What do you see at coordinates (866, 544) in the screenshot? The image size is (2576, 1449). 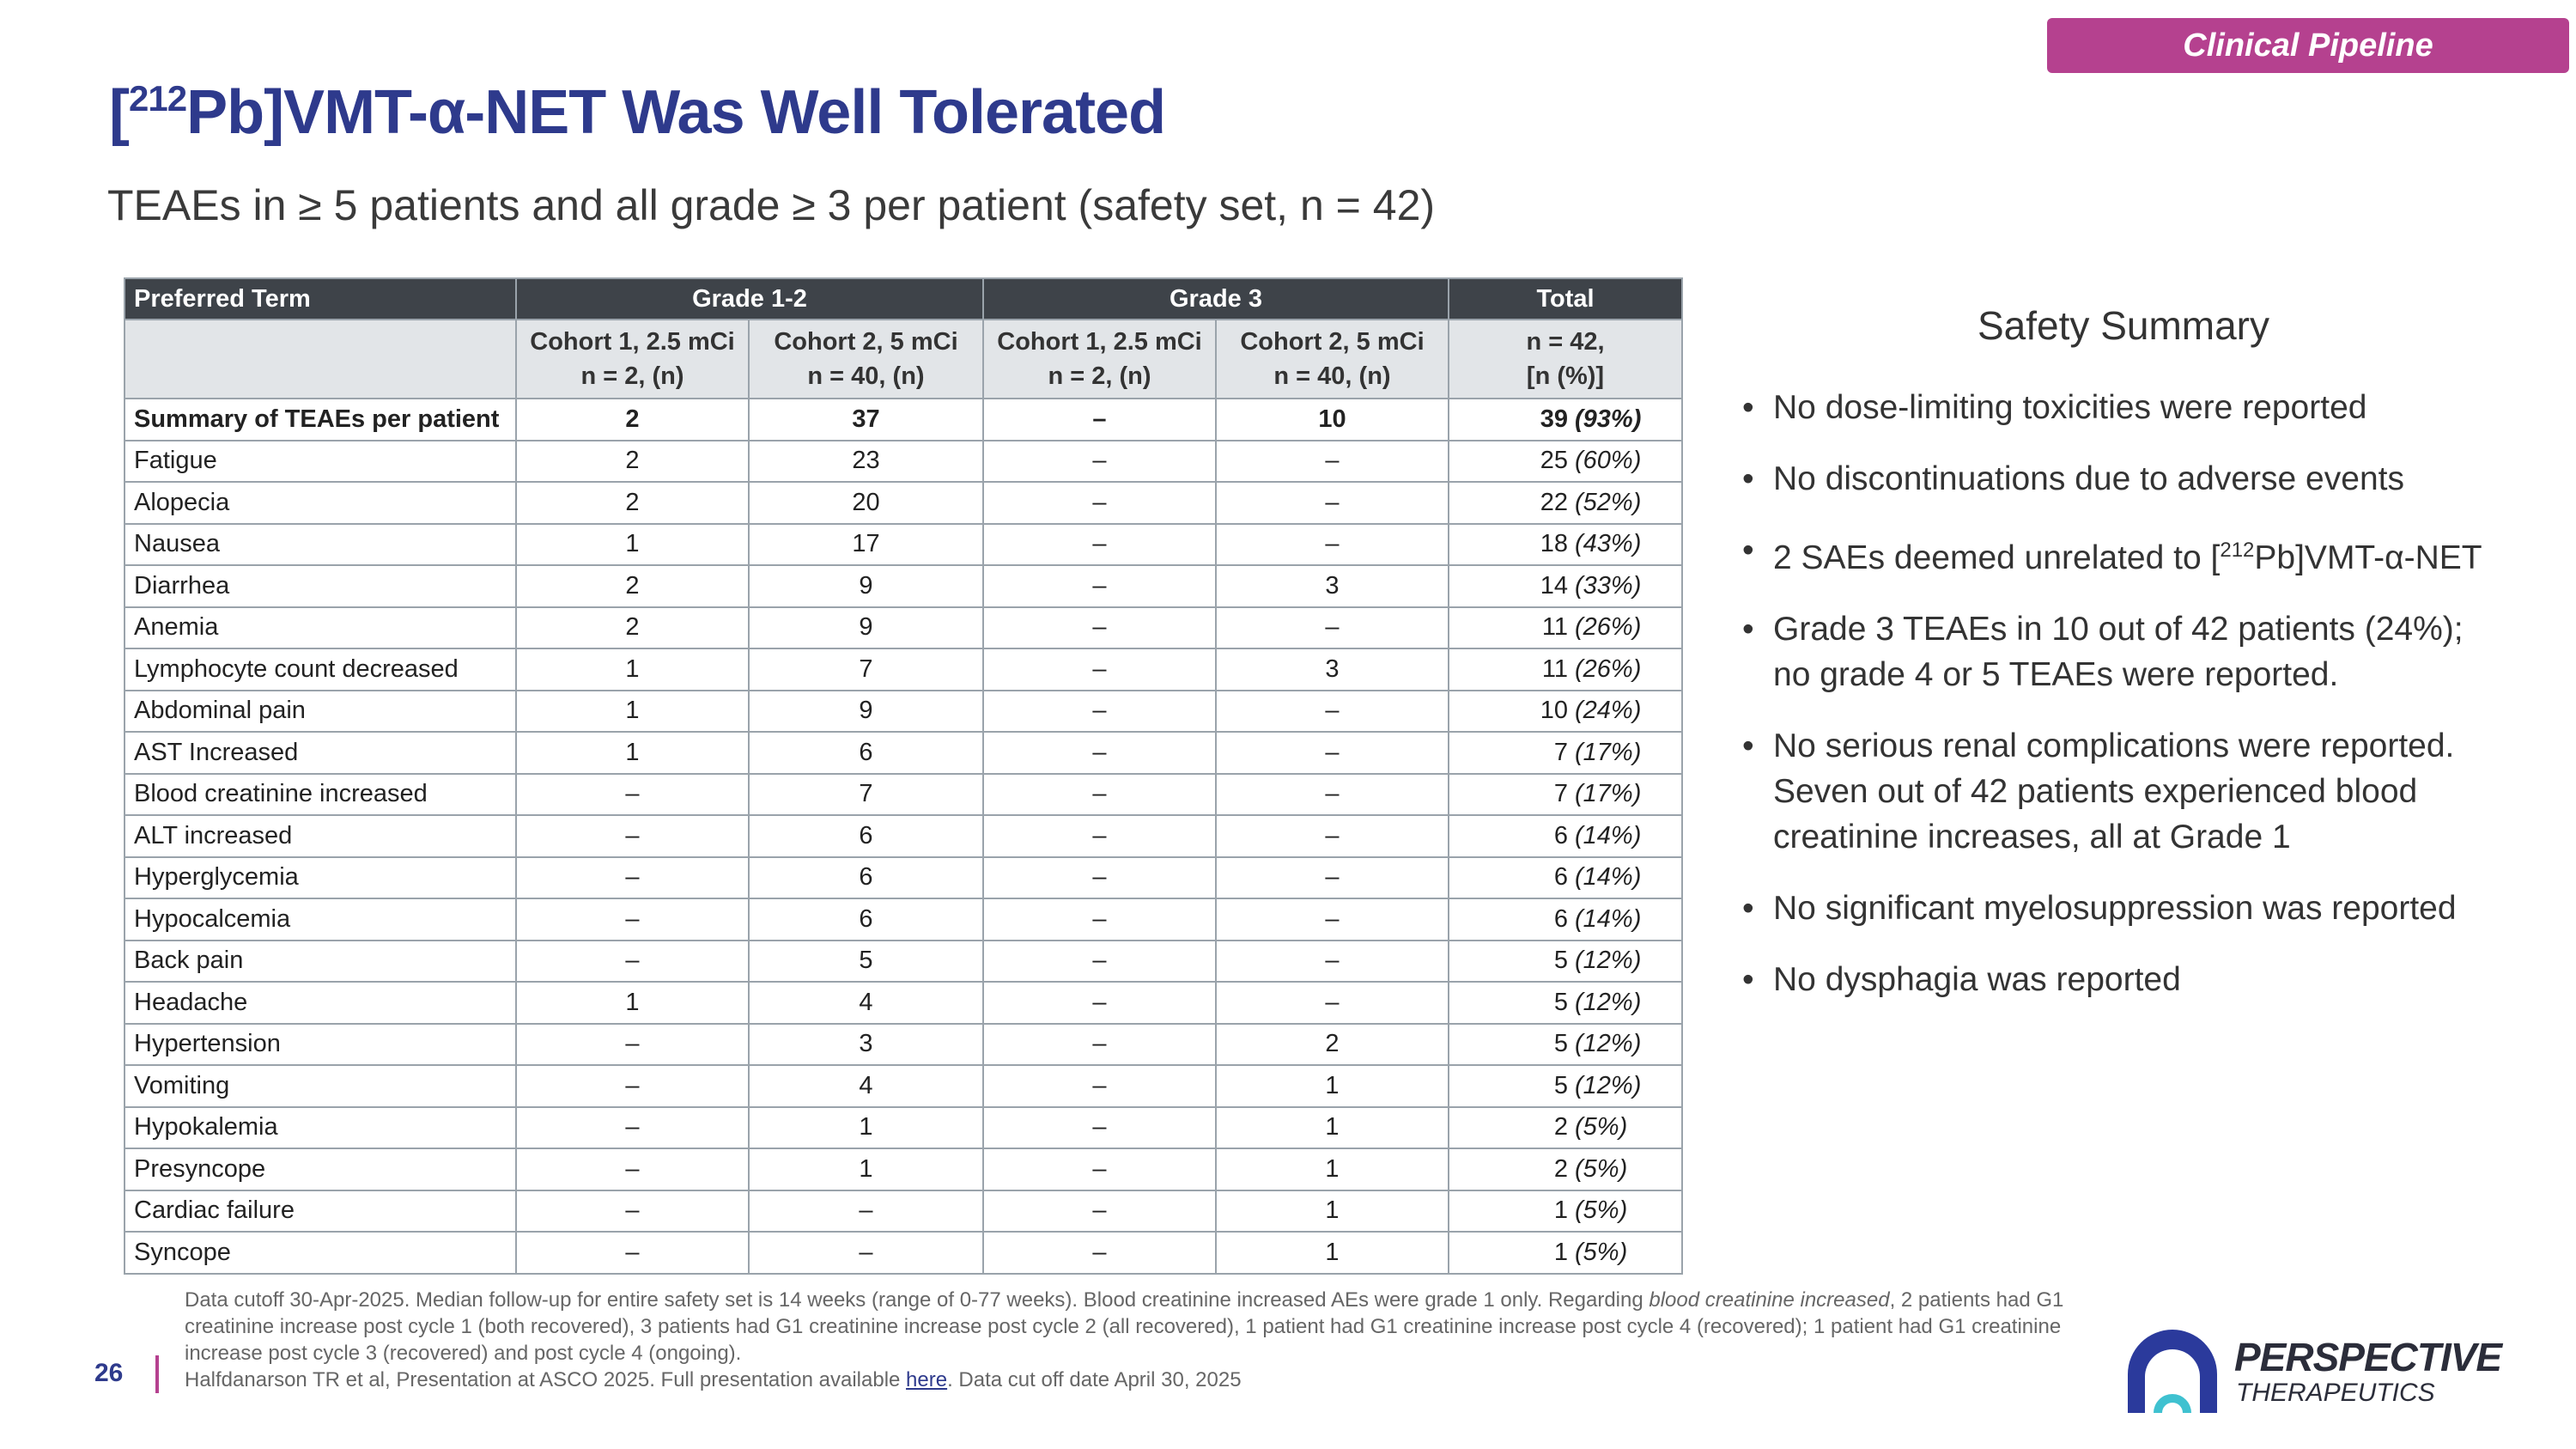 I see `cell-value: 17` at bounding box center [866, 544].